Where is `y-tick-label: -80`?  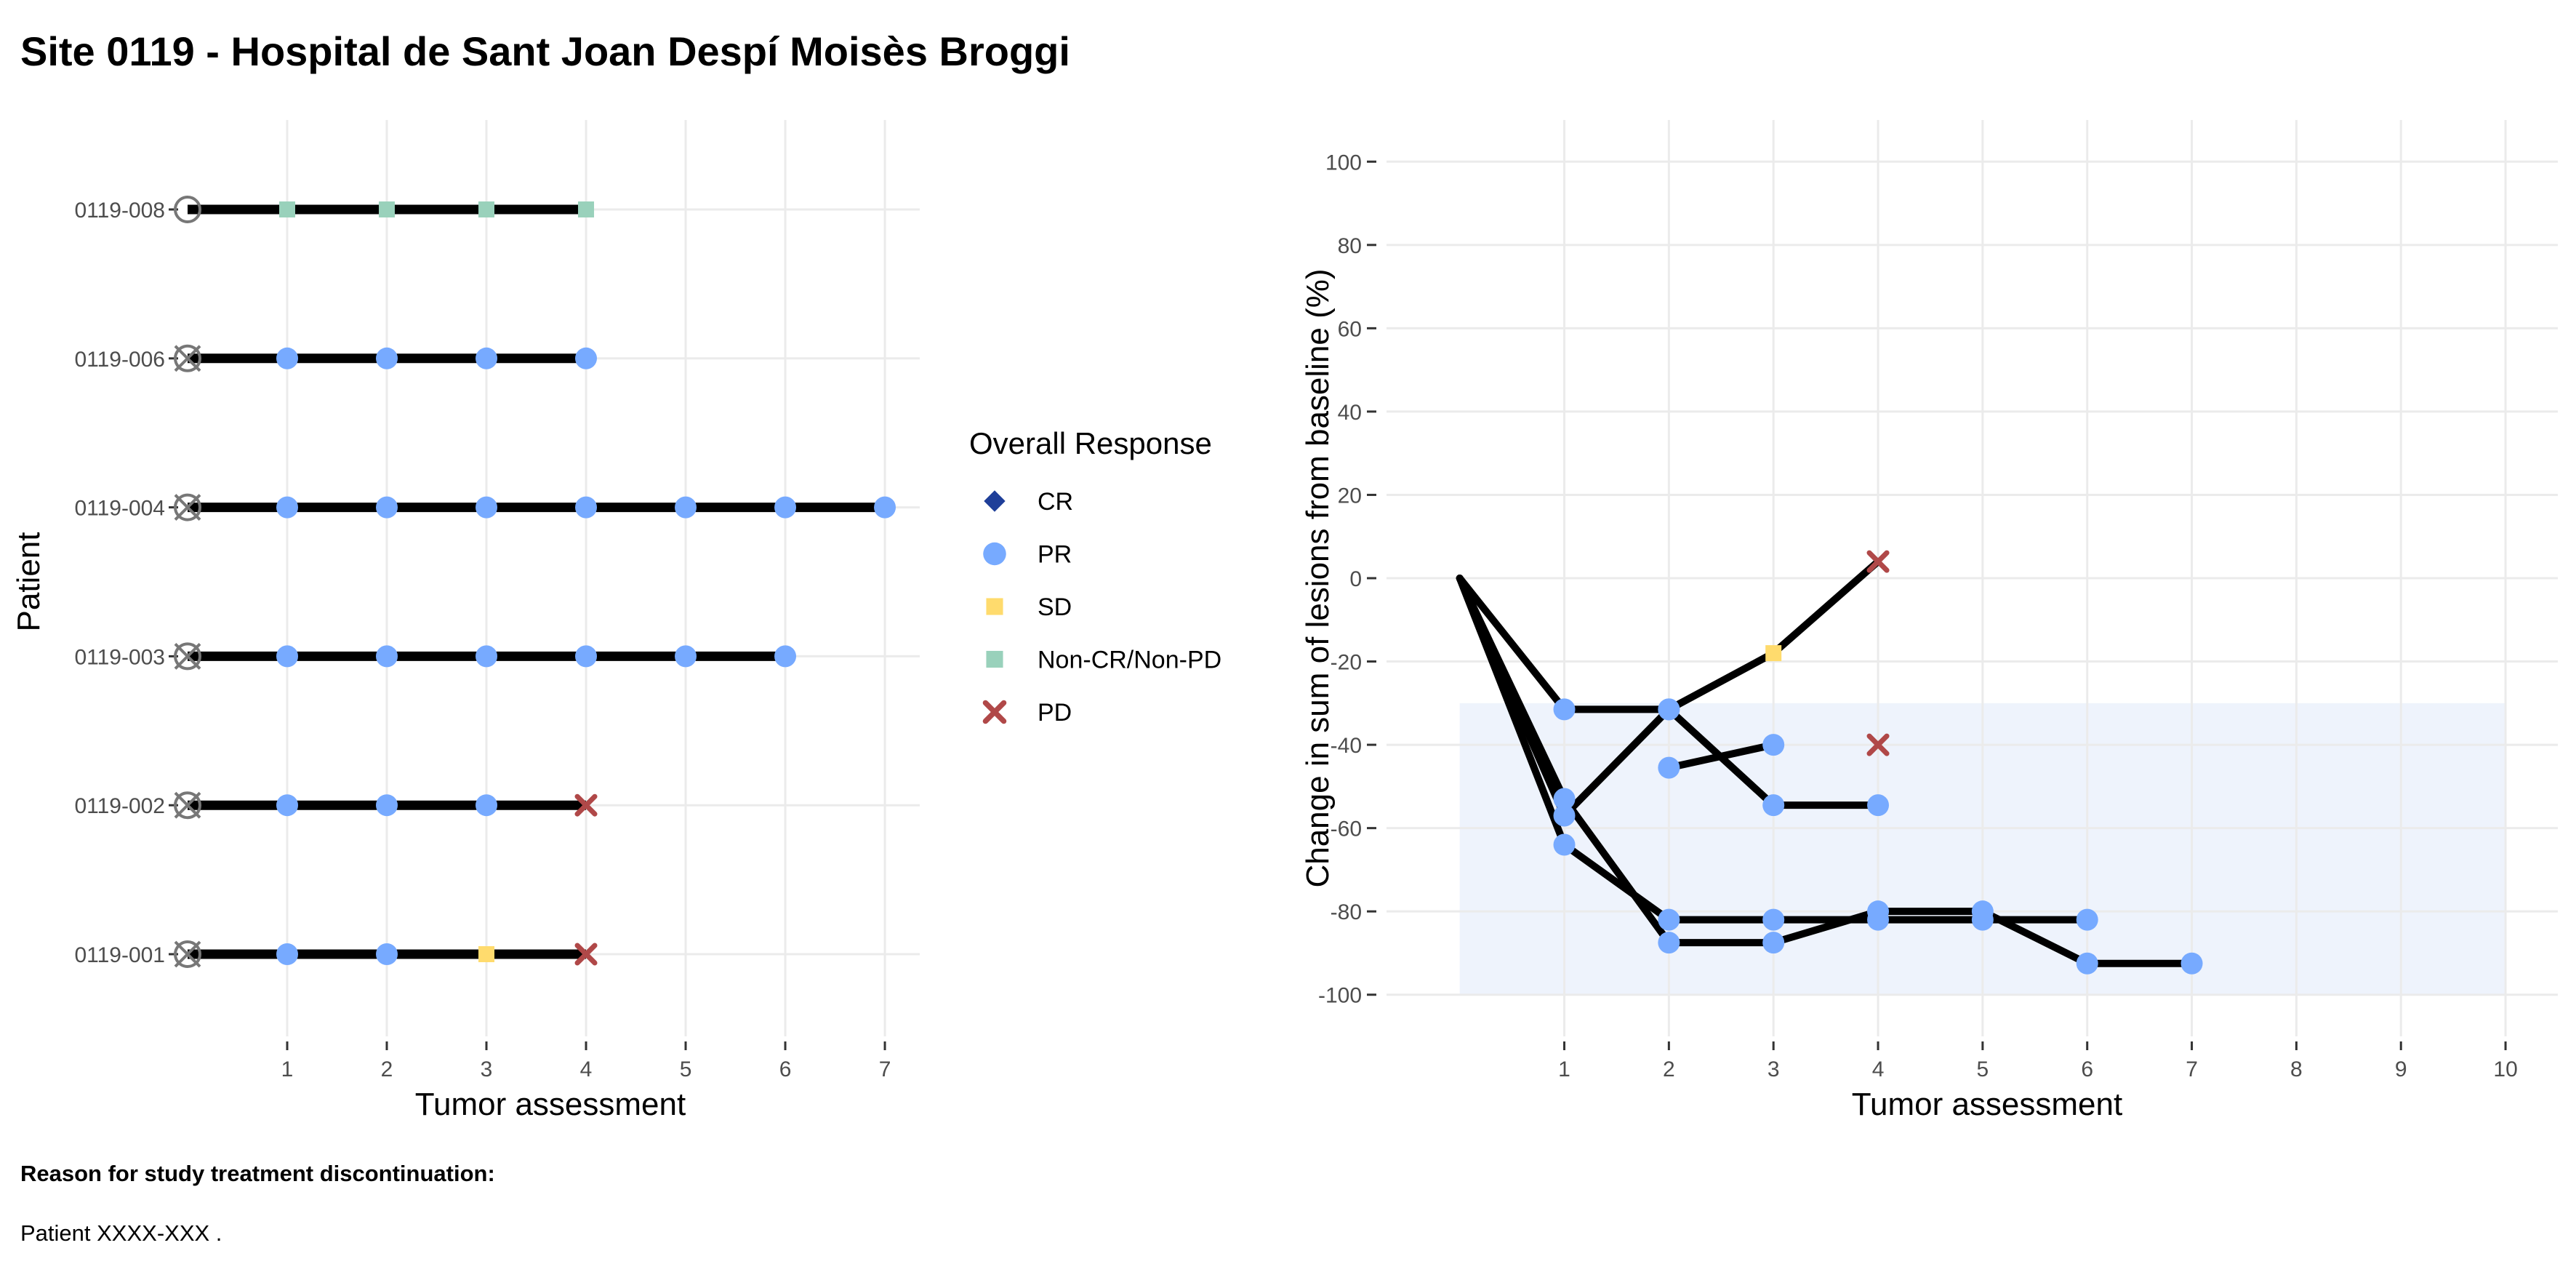
y-tick-label: -80 is located at coordinates (1346, 912).